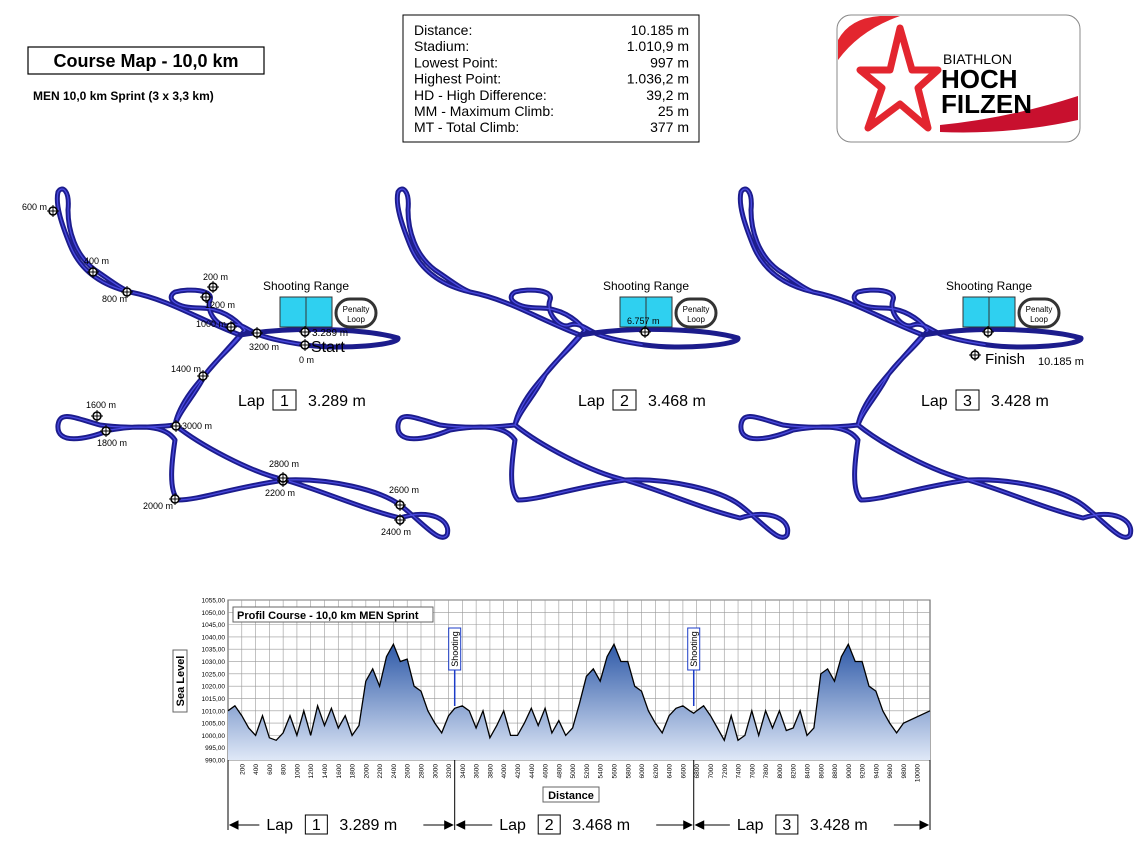 This screenshot has height=853, width=1146. I want to click on x-tick-label: 4800, so click(559, 771).